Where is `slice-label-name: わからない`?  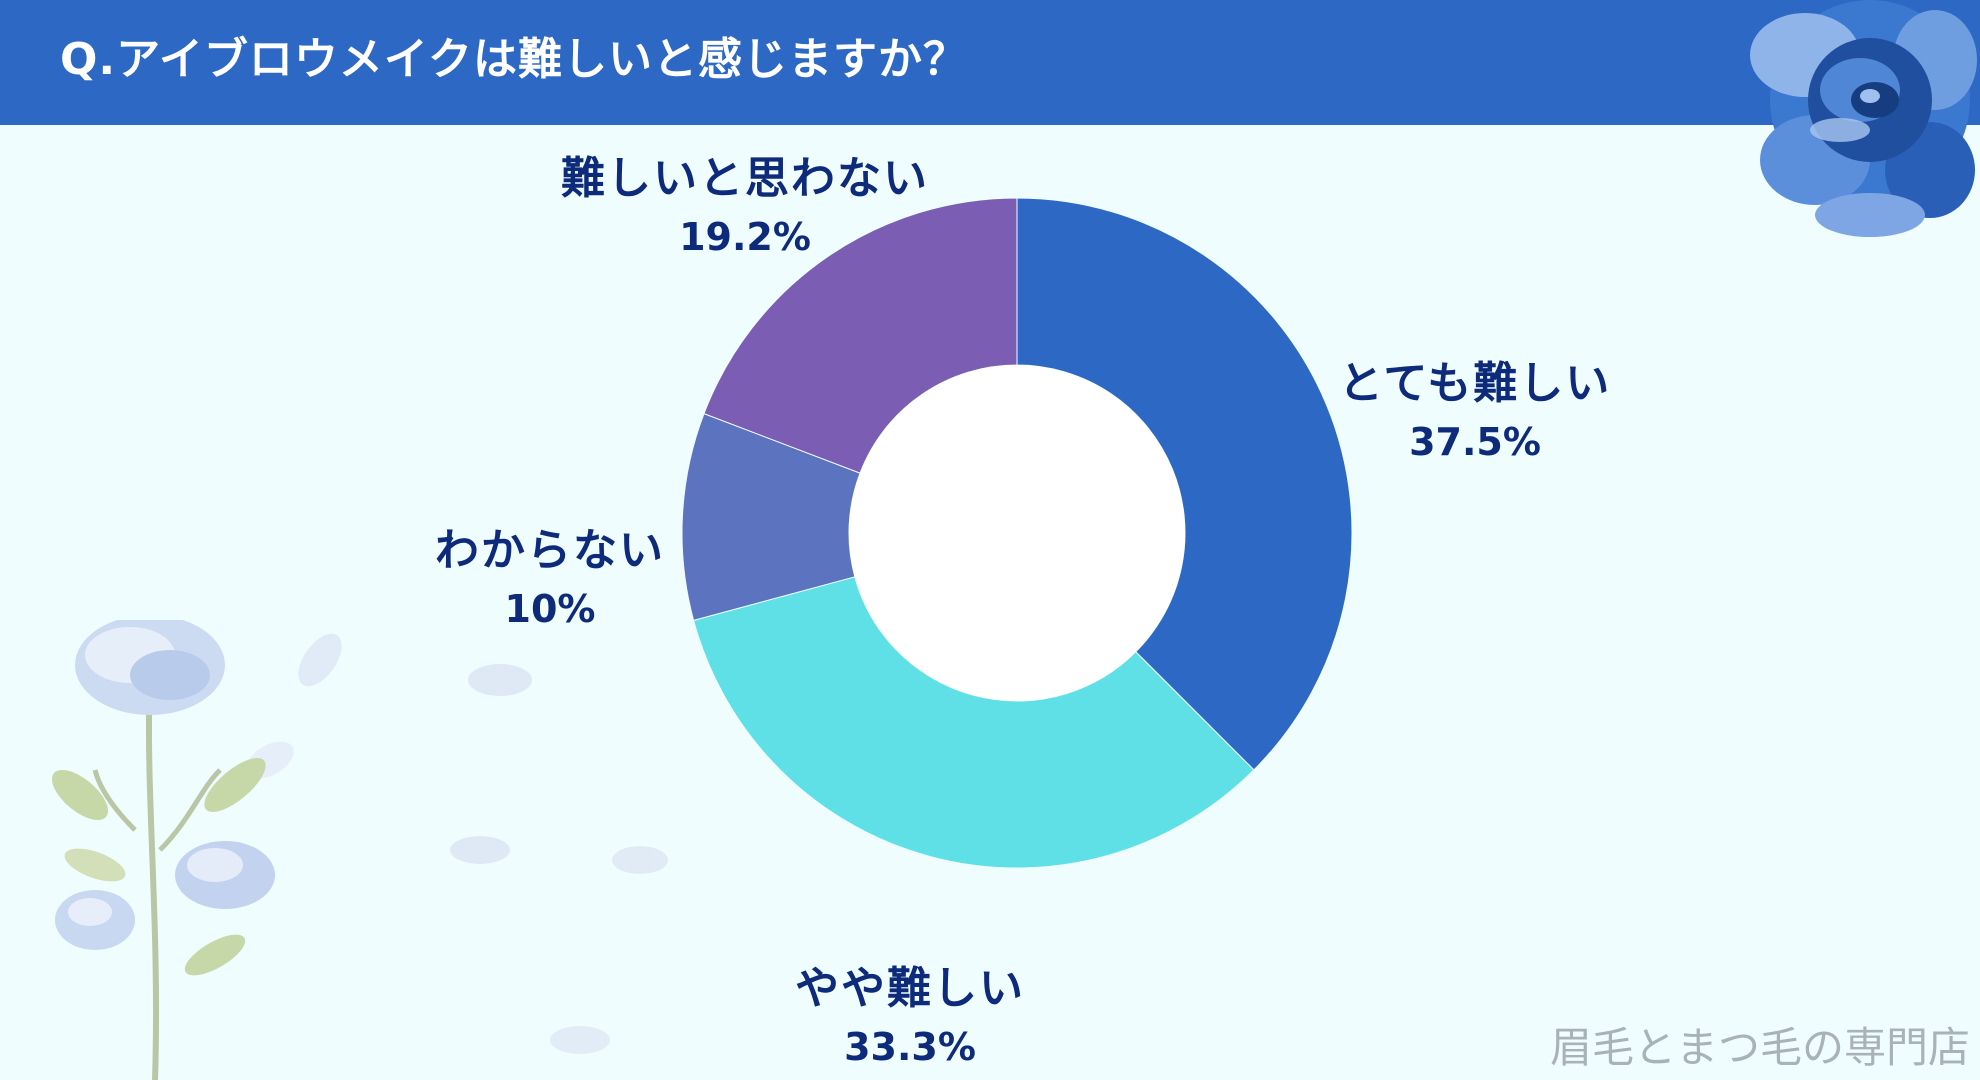 slice-label-name: わからない is located at coordinates (550, 550).